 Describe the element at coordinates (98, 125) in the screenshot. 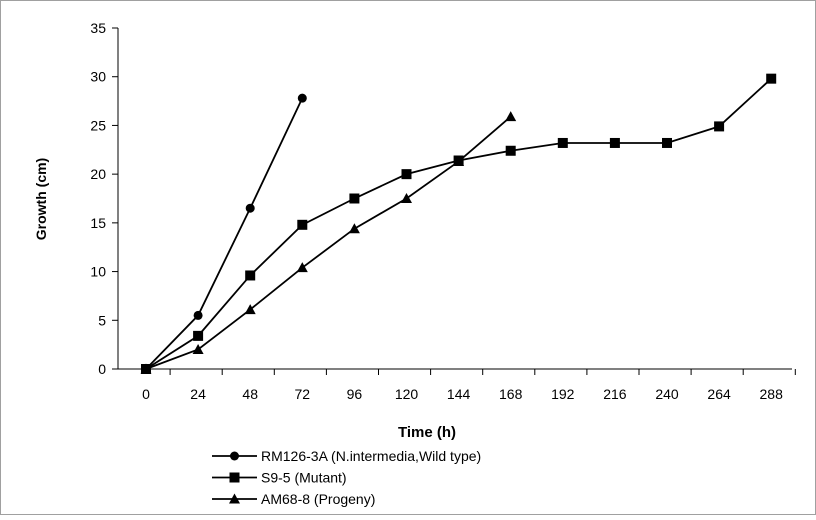

I see `y-tick-label: 25` at that location.